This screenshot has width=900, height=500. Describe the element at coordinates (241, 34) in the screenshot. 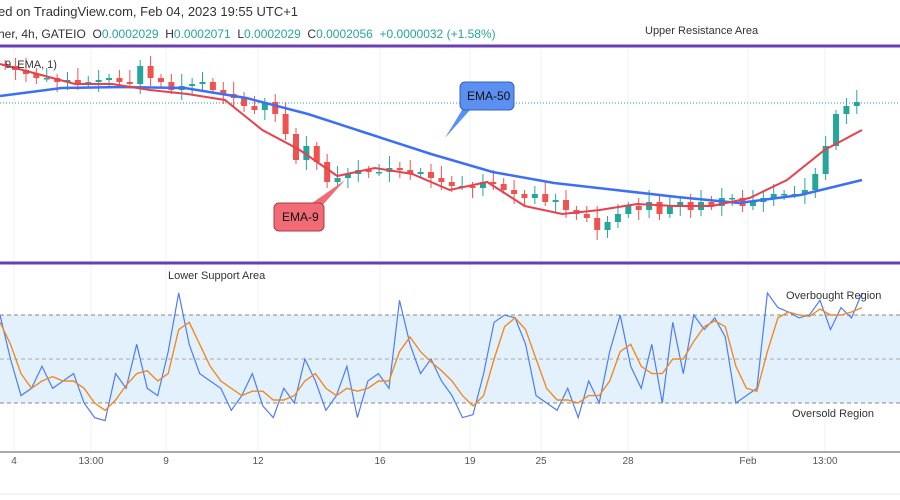

I see `low-label: L` at that location.